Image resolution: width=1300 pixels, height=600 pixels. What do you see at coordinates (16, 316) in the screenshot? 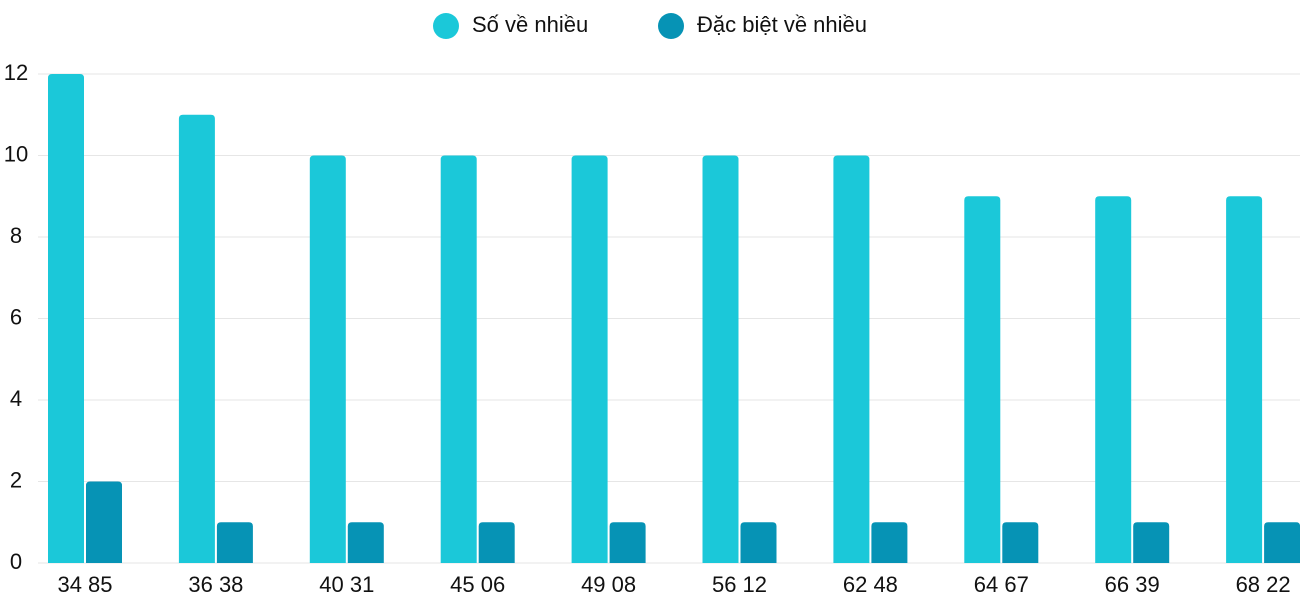
I see `y-tick-label: 6` at bounding box center [16, 316].